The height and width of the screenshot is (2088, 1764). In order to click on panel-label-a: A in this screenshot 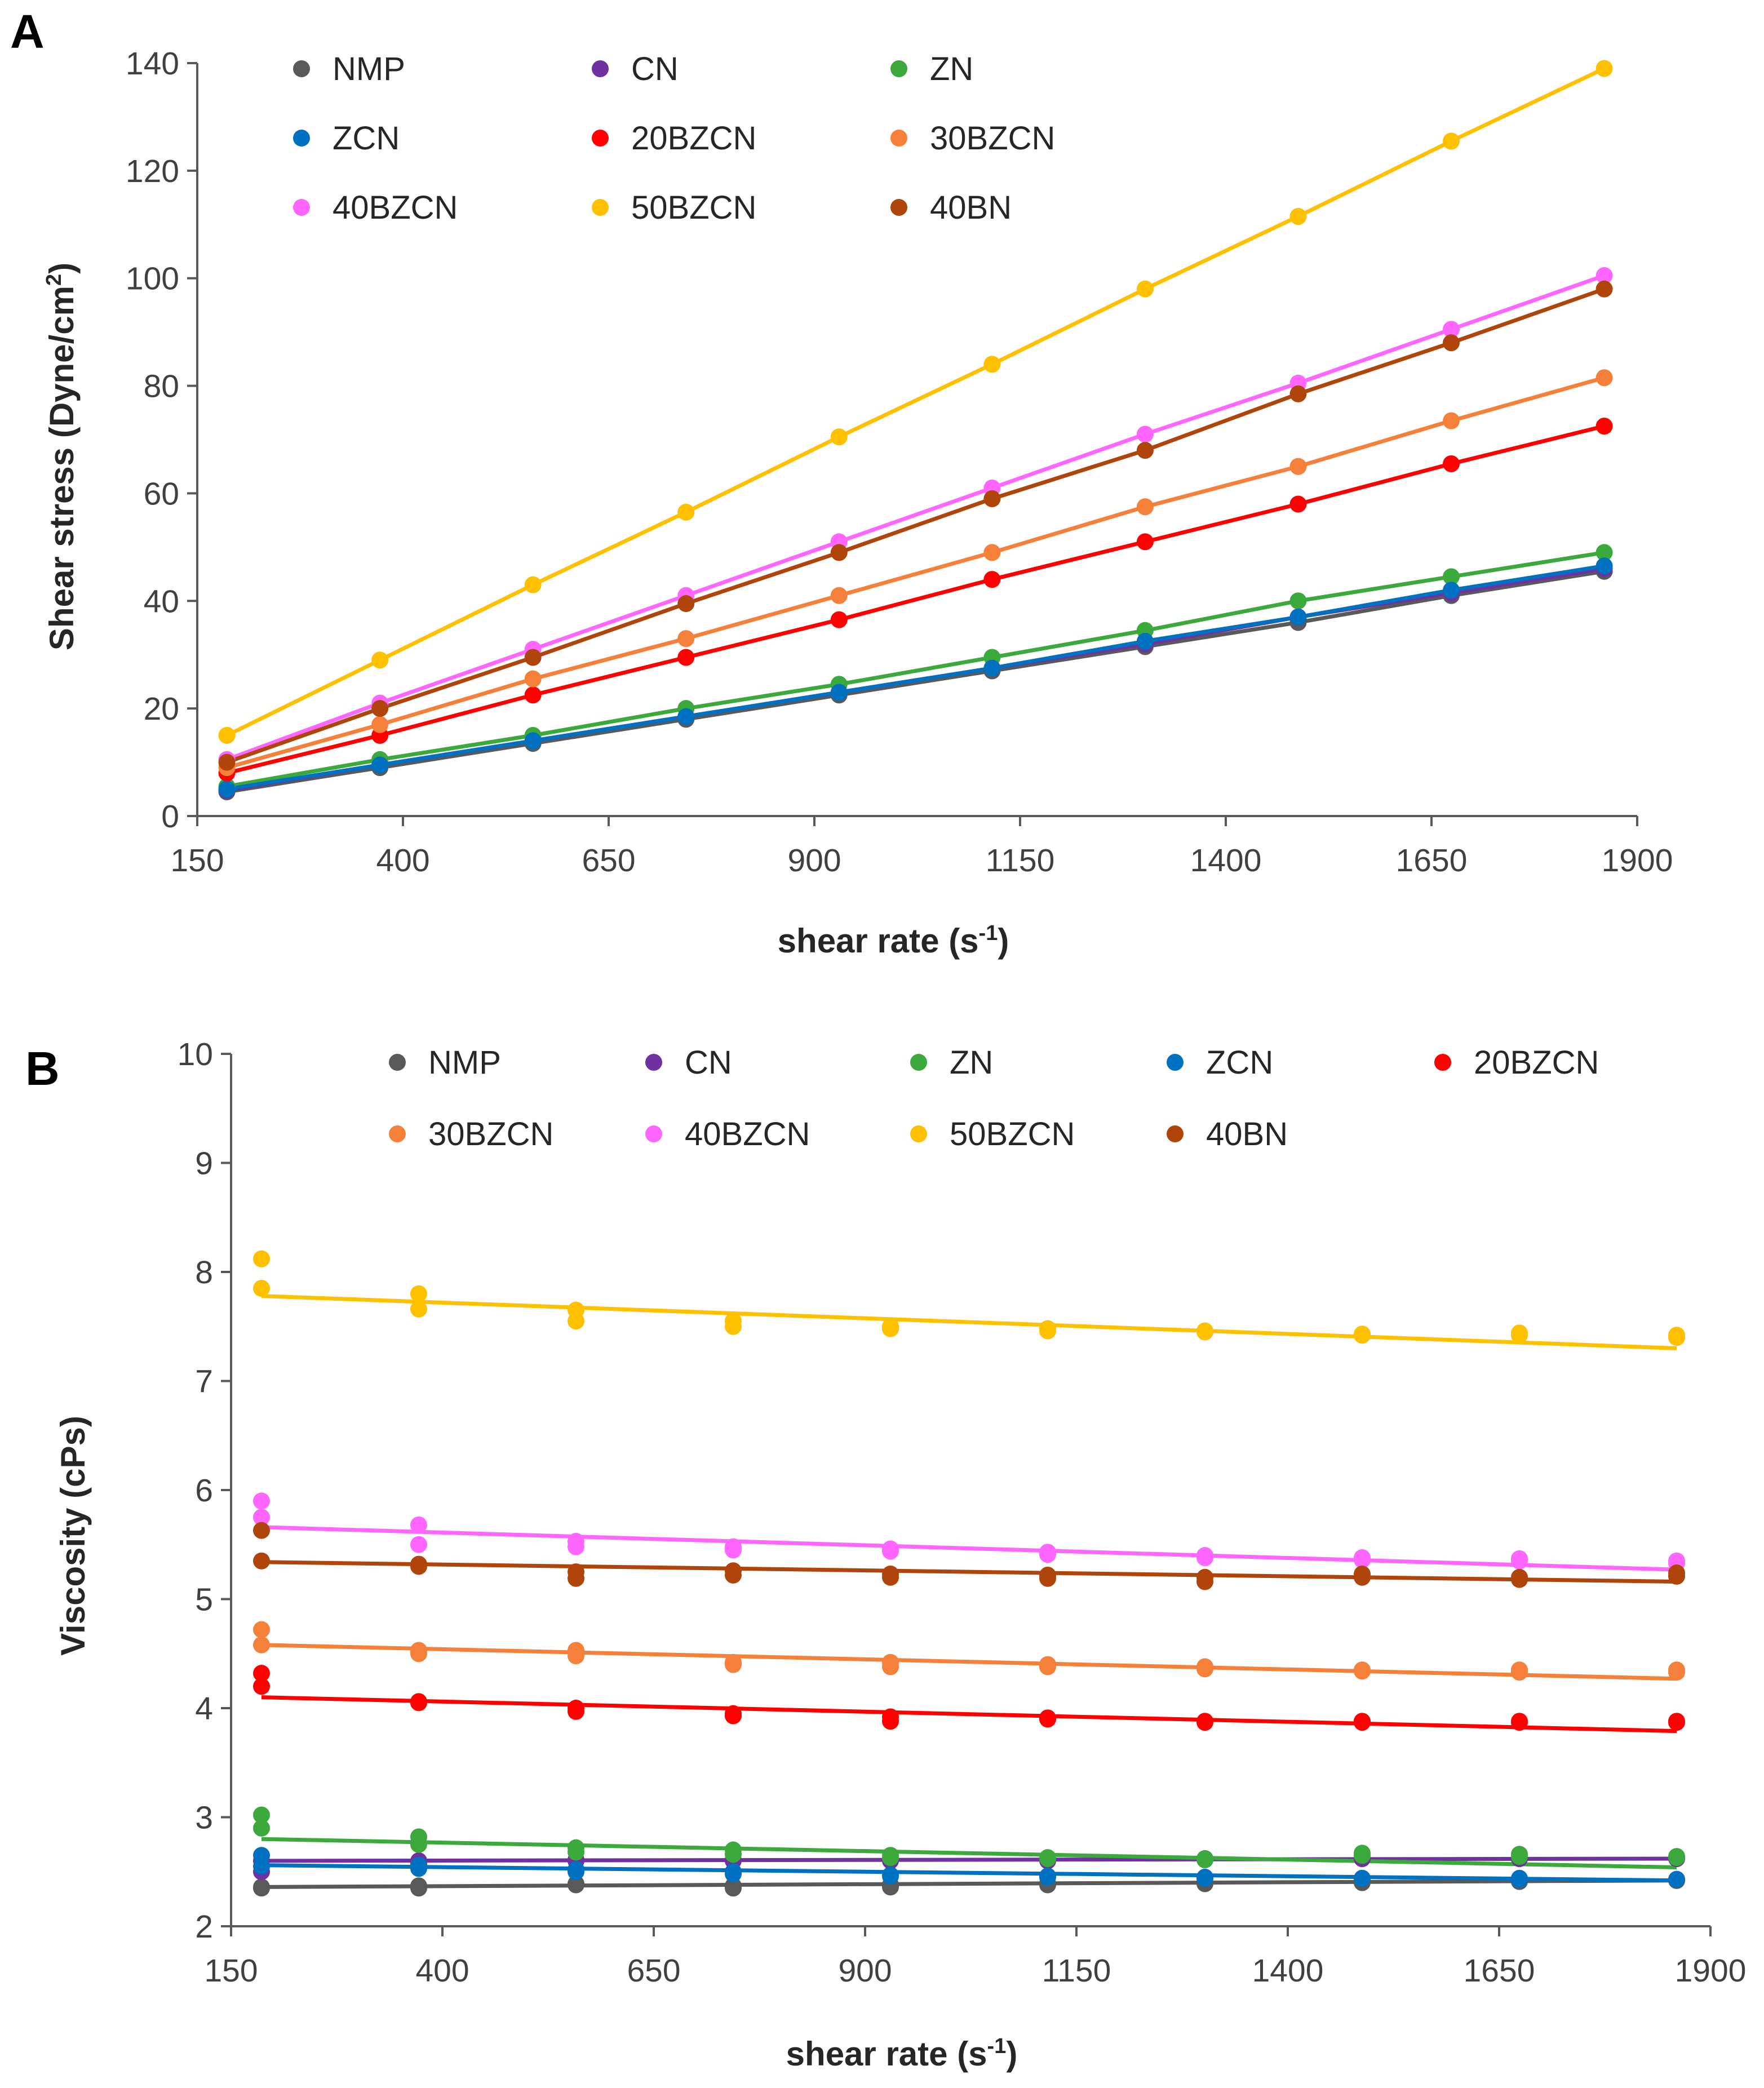, I will do `click(27, 31)`.